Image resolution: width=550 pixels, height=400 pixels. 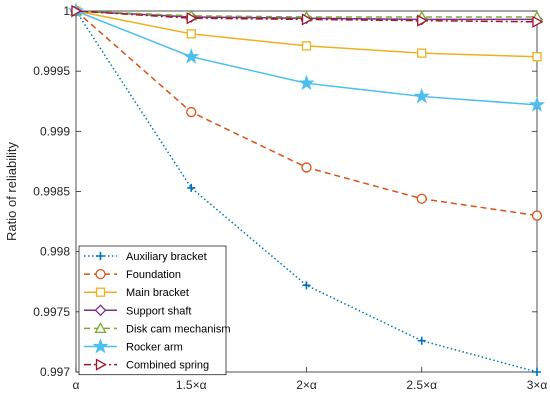 I want to click on y-tick-label: 0.998, so click(x=55, y=252).